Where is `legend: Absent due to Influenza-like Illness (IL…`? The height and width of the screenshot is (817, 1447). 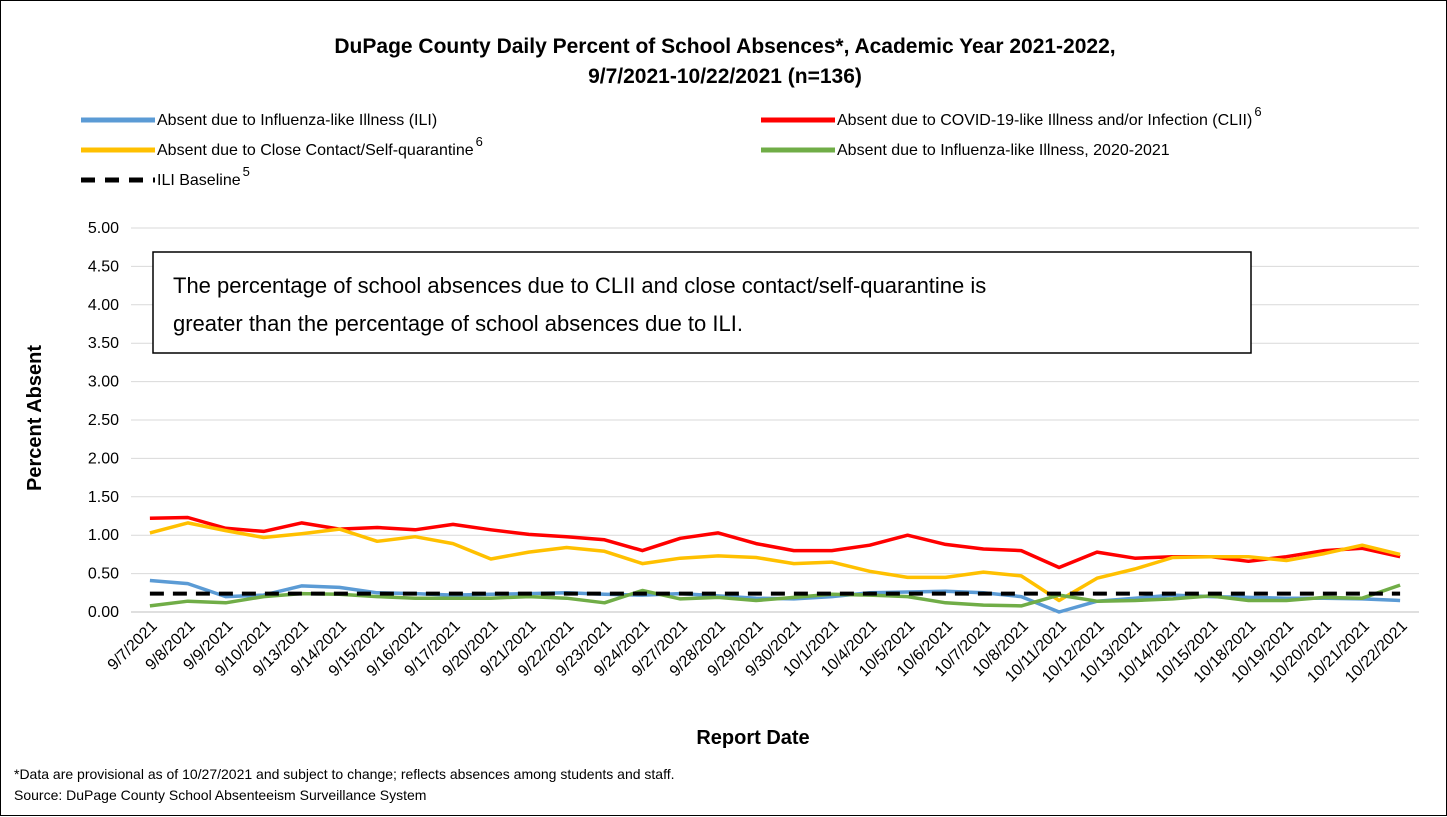 legend: Absent due to Influenza-like Illness (IL… is located at coordinates (671, 146).